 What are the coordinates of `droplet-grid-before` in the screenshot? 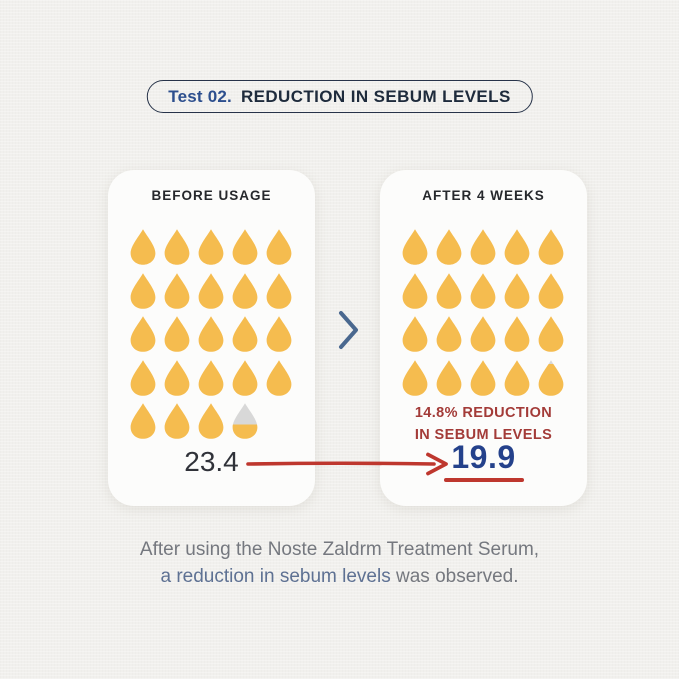 It's located at (211, 334).